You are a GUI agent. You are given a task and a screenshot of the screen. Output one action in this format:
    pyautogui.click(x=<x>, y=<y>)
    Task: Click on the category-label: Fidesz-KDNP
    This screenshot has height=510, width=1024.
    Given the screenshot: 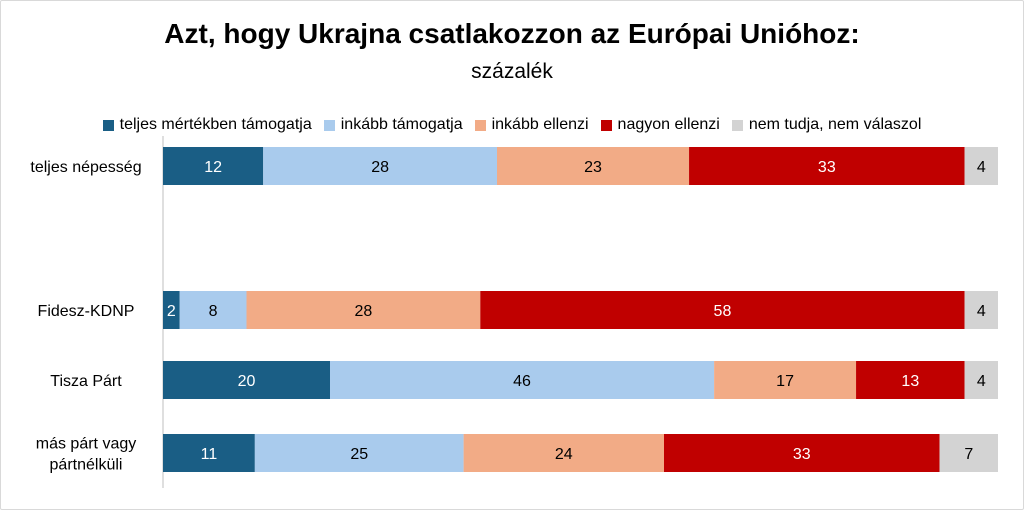 What is the action you would take?
    pyautogui.click(x=86, y=311)
    